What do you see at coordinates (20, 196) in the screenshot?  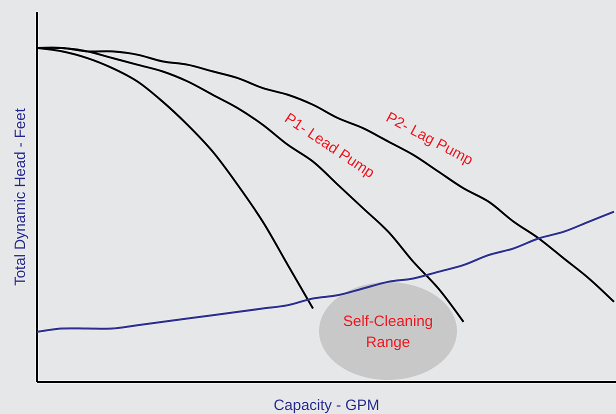 I see `y-axis-title: Total Dynamic Head - Feet` at bounding box center [20, 196].